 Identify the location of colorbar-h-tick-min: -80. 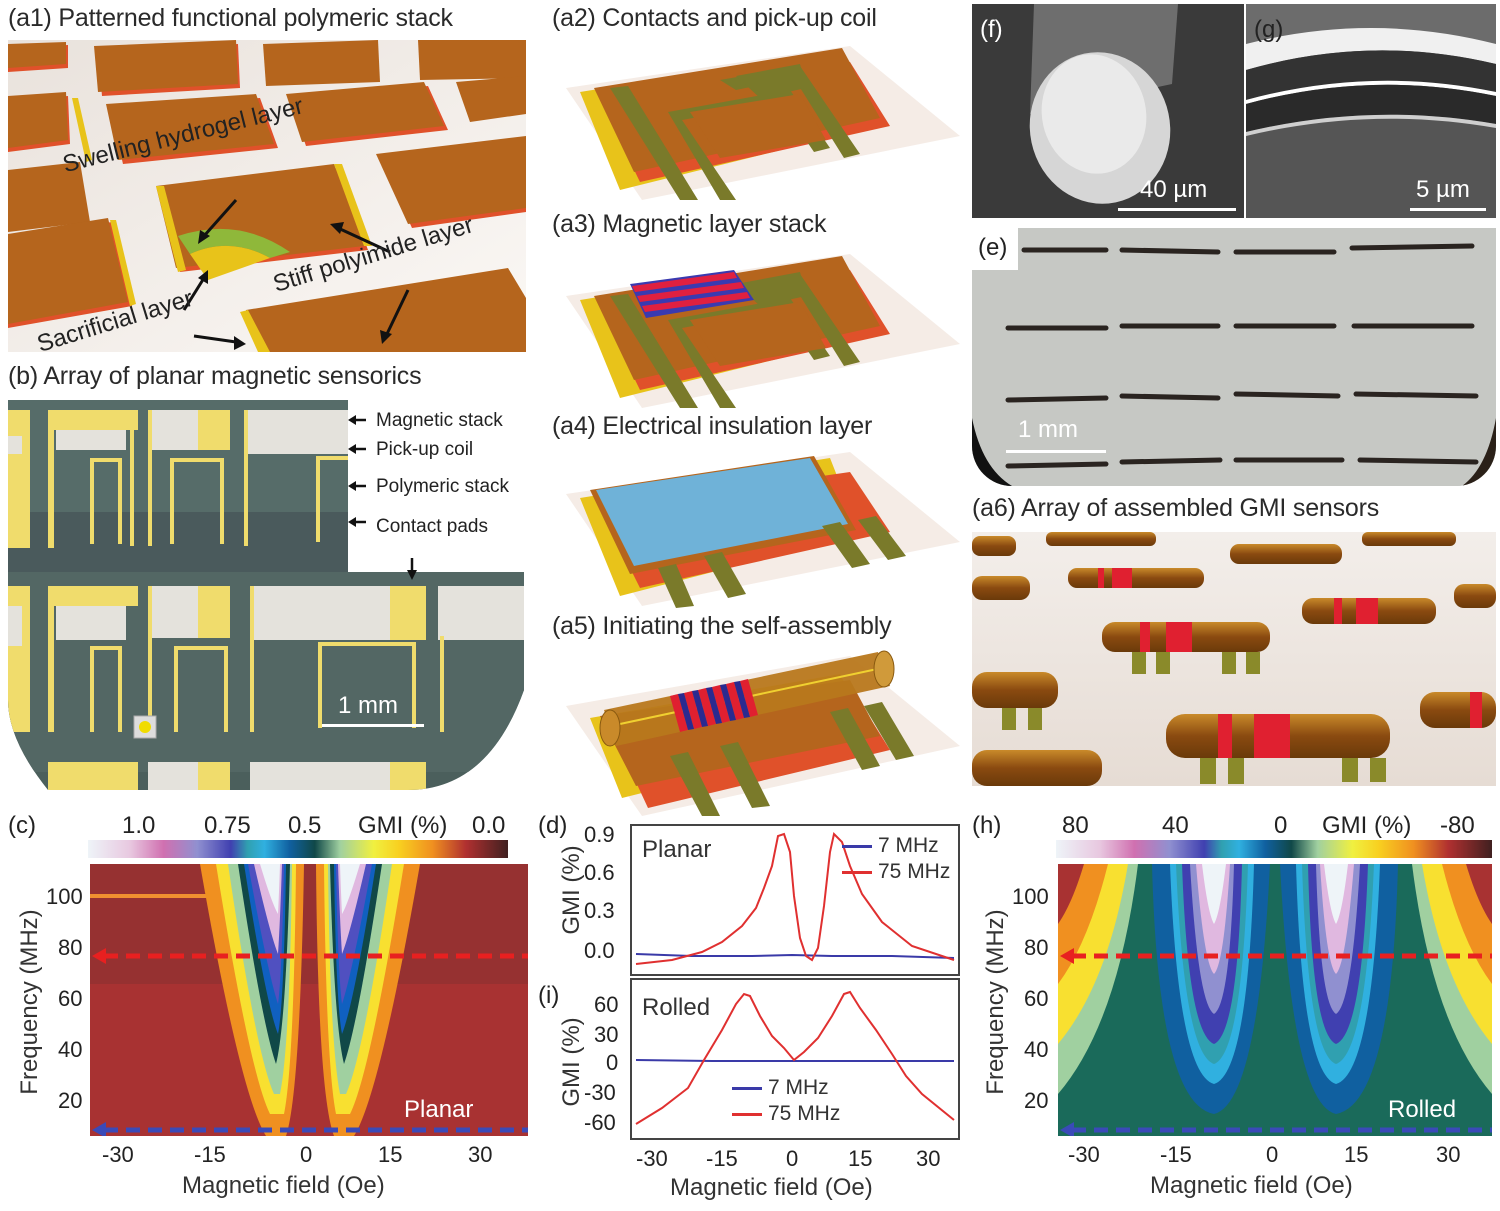
(1457, 825).